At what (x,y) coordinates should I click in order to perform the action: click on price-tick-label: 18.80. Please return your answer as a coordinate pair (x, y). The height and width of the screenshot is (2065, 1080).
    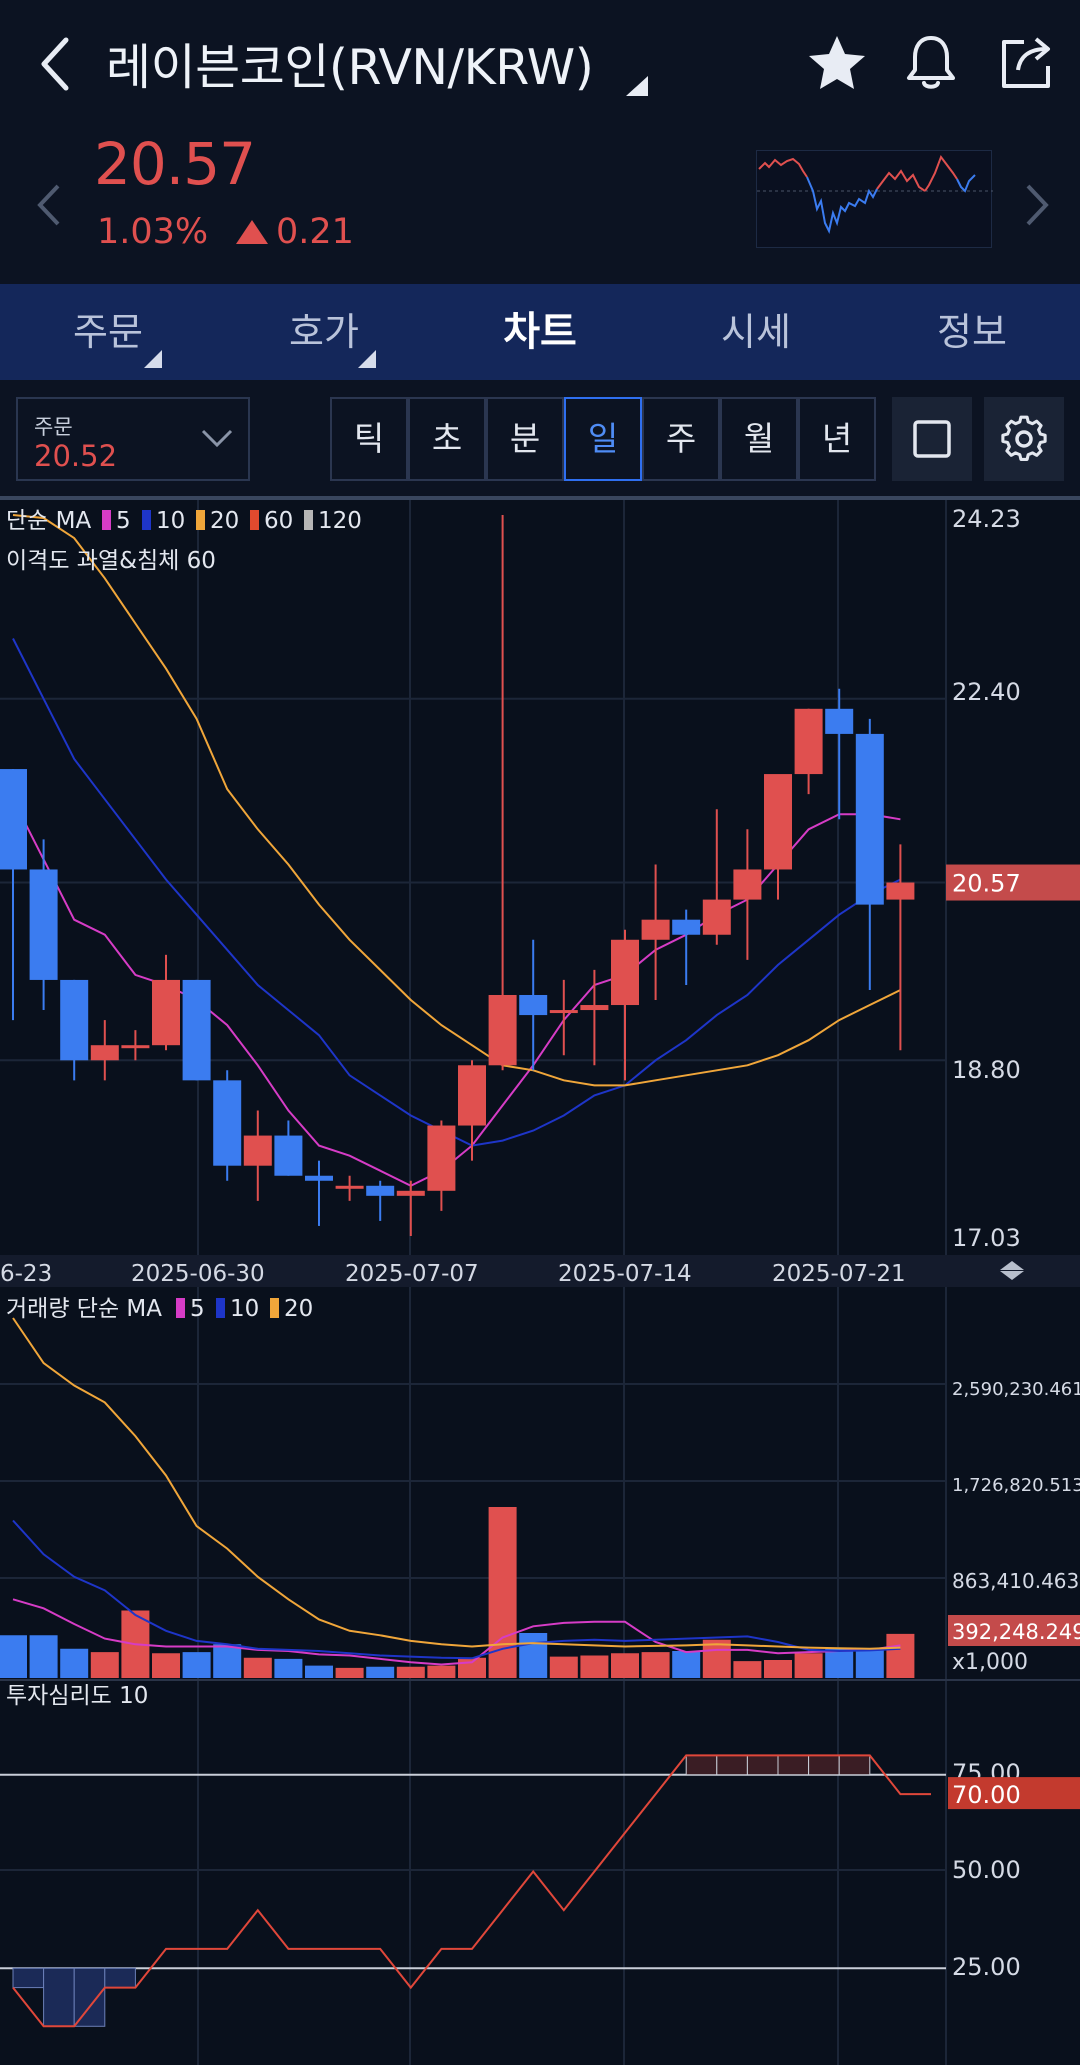
    Looking at the image, I should click on (986, 1070).